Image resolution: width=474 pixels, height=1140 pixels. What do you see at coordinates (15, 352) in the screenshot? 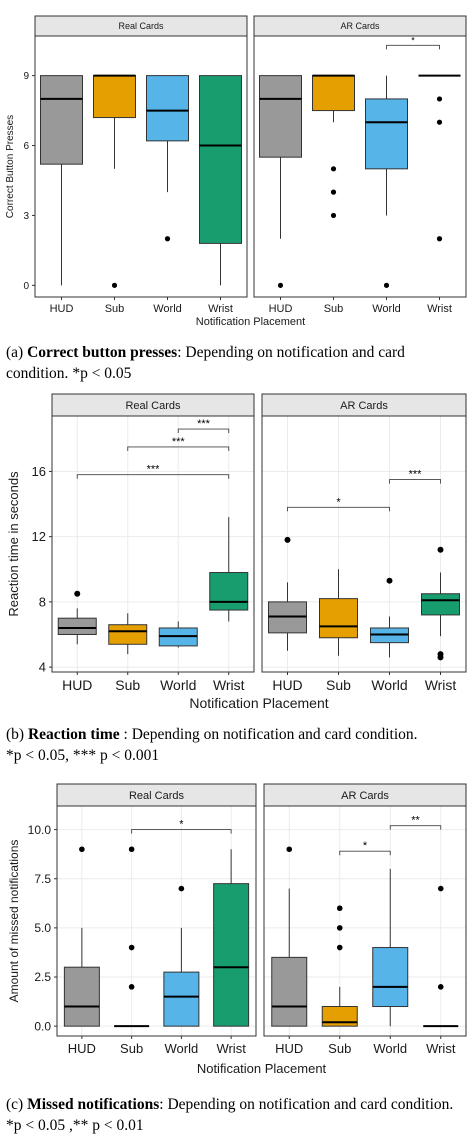
I see `caption-a-label: (a)` at bounding box center [15, 352].